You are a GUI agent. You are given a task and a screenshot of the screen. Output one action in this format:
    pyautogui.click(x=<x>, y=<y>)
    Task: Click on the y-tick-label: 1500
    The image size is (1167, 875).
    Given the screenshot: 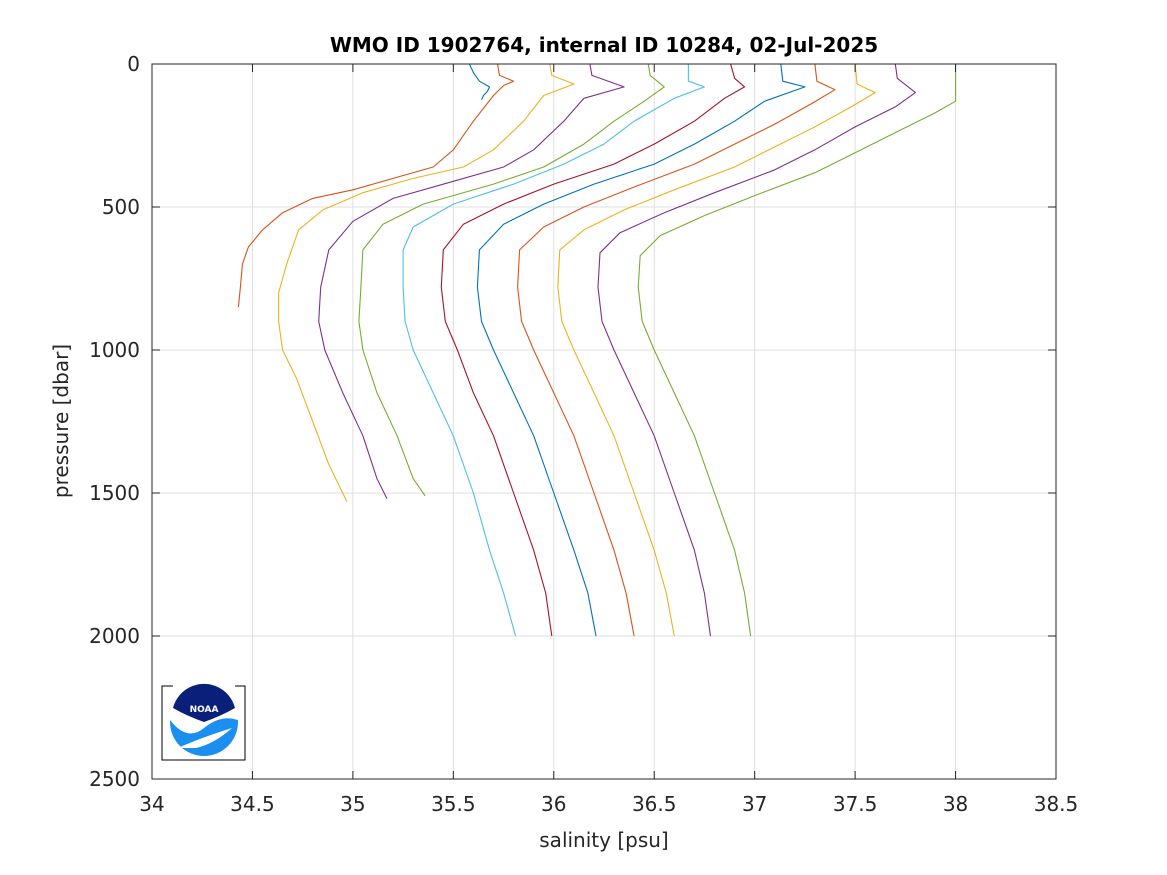 What is the action you would take?
    pyautogui.click(x=114, y=493)
    